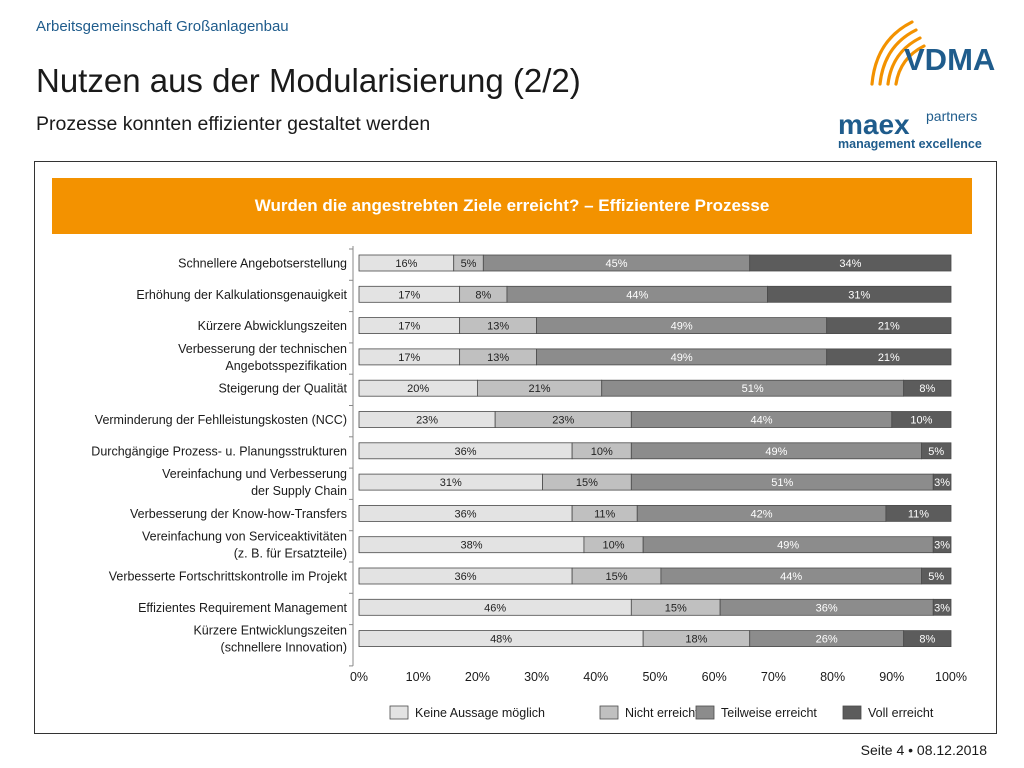 The height and width of the screenshot is (768, 1024). Describe the element at coordinates (696, 640) in the screenshot. I see `data-label: 18%` at that location.